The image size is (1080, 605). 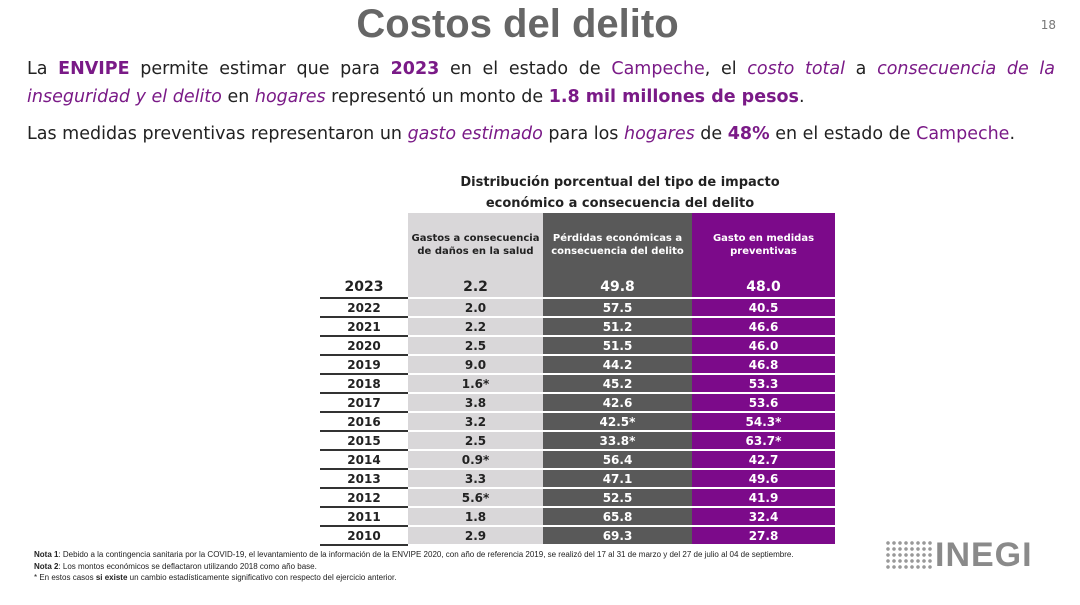 What do you see at coordinates (763, 422) in the screenshot?
I see `table-cell: 54.3*` at bounding box center [763, 422].